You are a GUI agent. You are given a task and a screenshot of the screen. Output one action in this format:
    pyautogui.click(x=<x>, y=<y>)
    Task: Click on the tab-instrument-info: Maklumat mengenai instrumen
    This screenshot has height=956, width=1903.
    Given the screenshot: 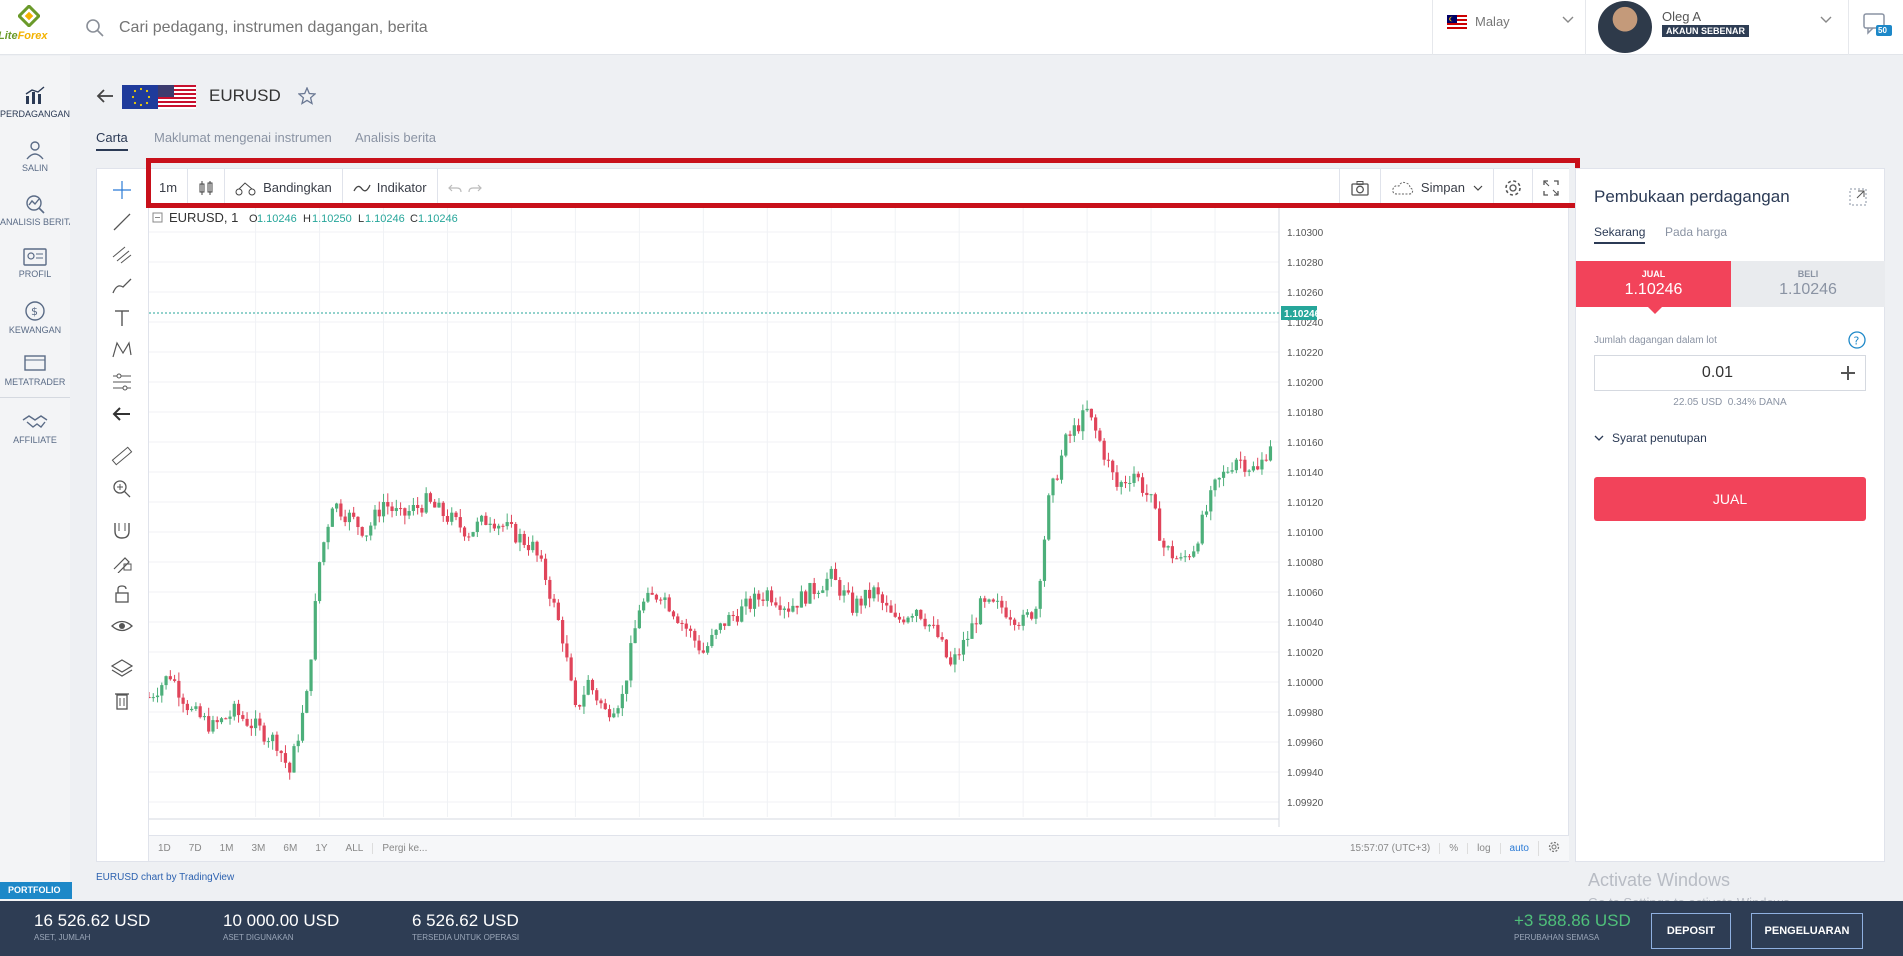 What is the action you would take?
    pyautogui.click(x=243, y=137)
    